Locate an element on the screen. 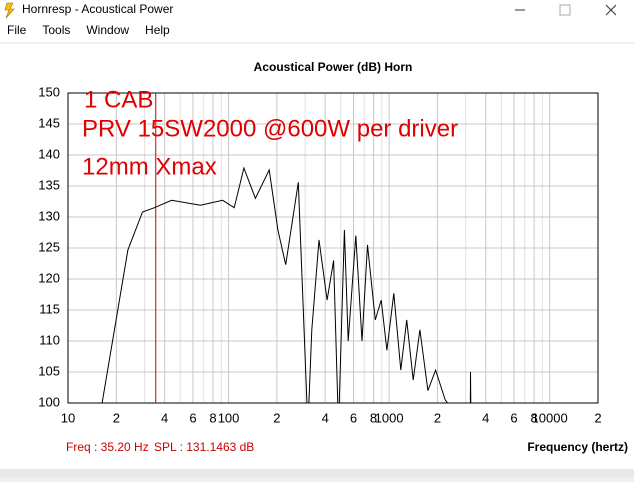 The width and height of the screenshot is (634, 482). x-tick-label: 10 is located at coordinates (68, 417).